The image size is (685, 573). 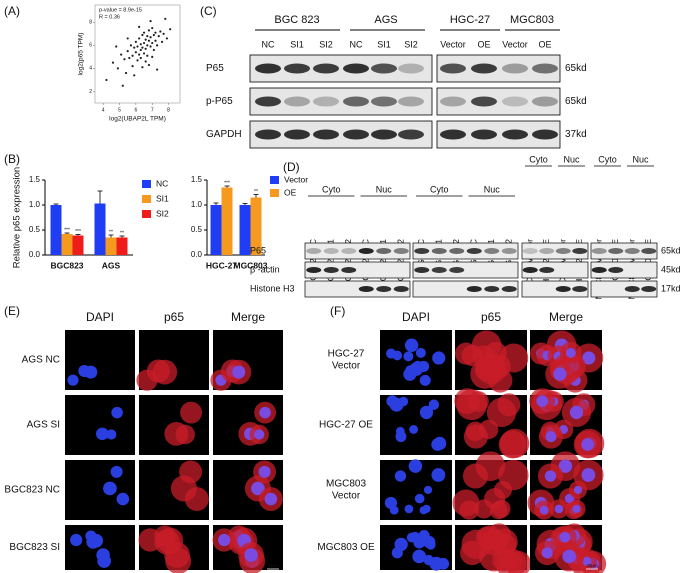 What do you see at coordinates (197, 254) in the screenshot?
I see `y-tick-label: 0.0` at bounding box center [197, 254].